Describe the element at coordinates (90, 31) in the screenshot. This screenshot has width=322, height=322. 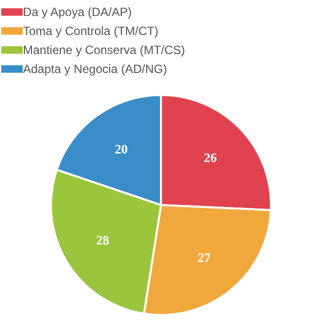
I see `legend-label: Toma y Controla (TM/CT)` at that location.